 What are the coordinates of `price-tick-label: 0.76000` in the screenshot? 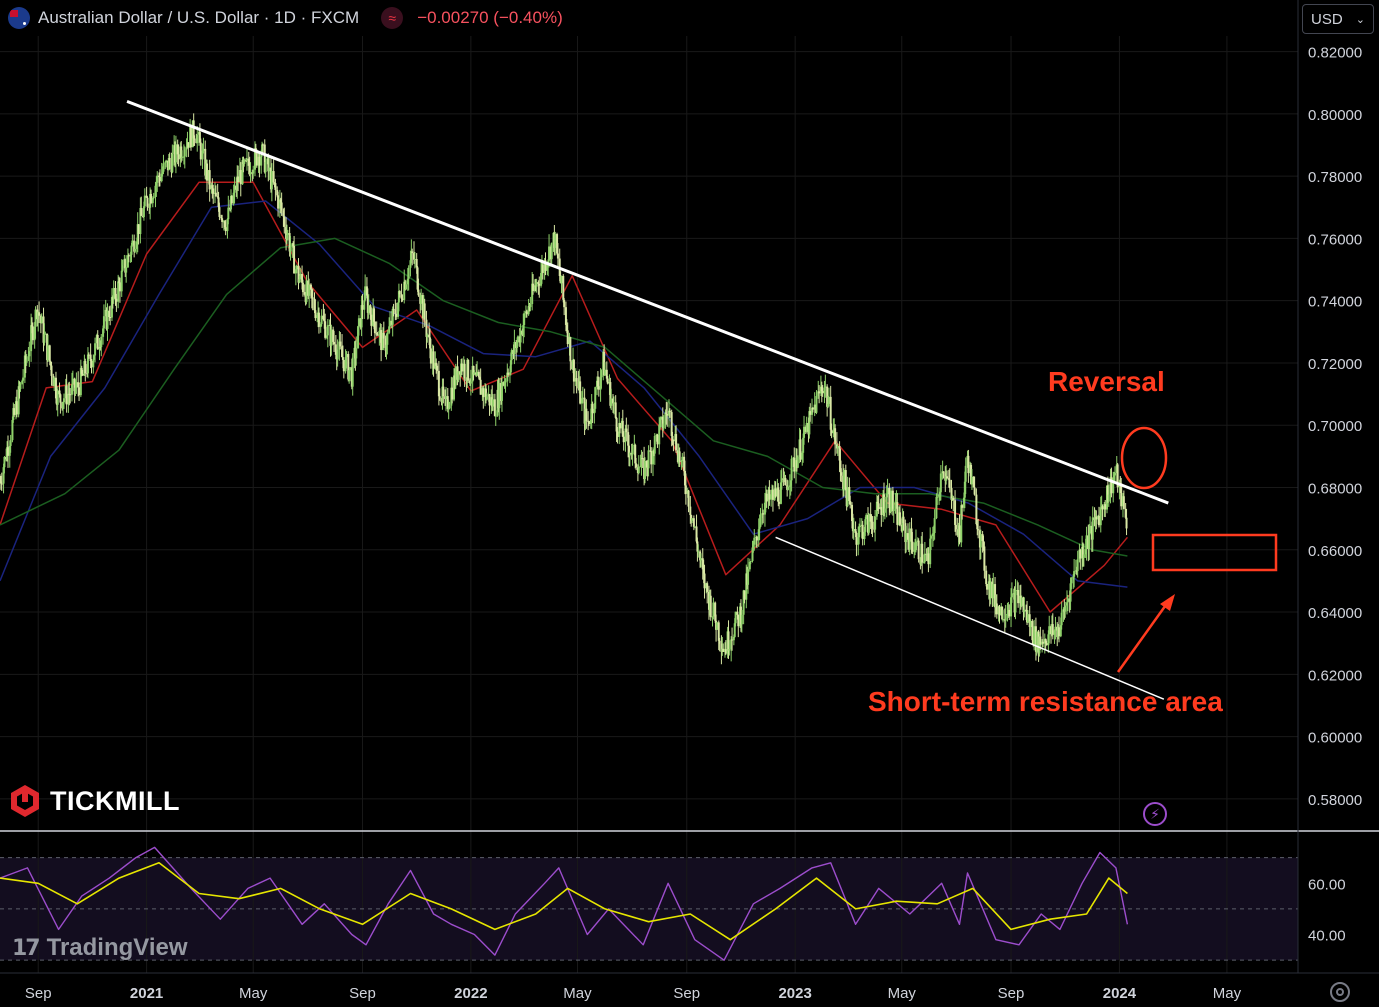 It's located at (1335, 239).